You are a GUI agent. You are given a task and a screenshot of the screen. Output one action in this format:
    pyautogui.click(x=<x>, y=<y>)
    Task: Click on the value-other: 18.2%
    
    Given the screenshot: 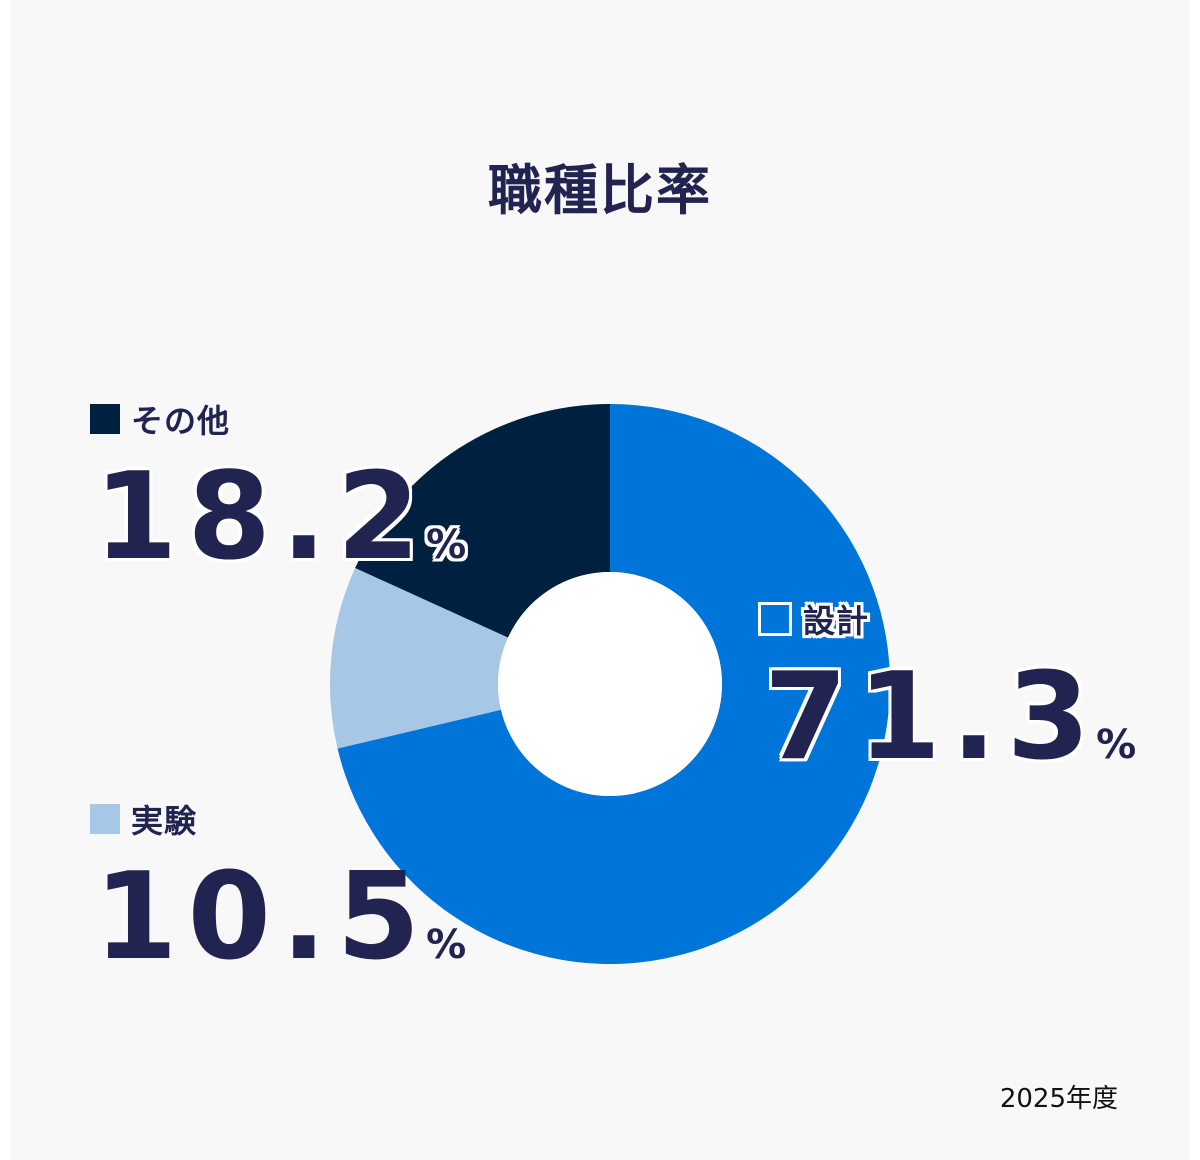 What is the action you would take?
    pyautogui.click(x=280, y=518)
    